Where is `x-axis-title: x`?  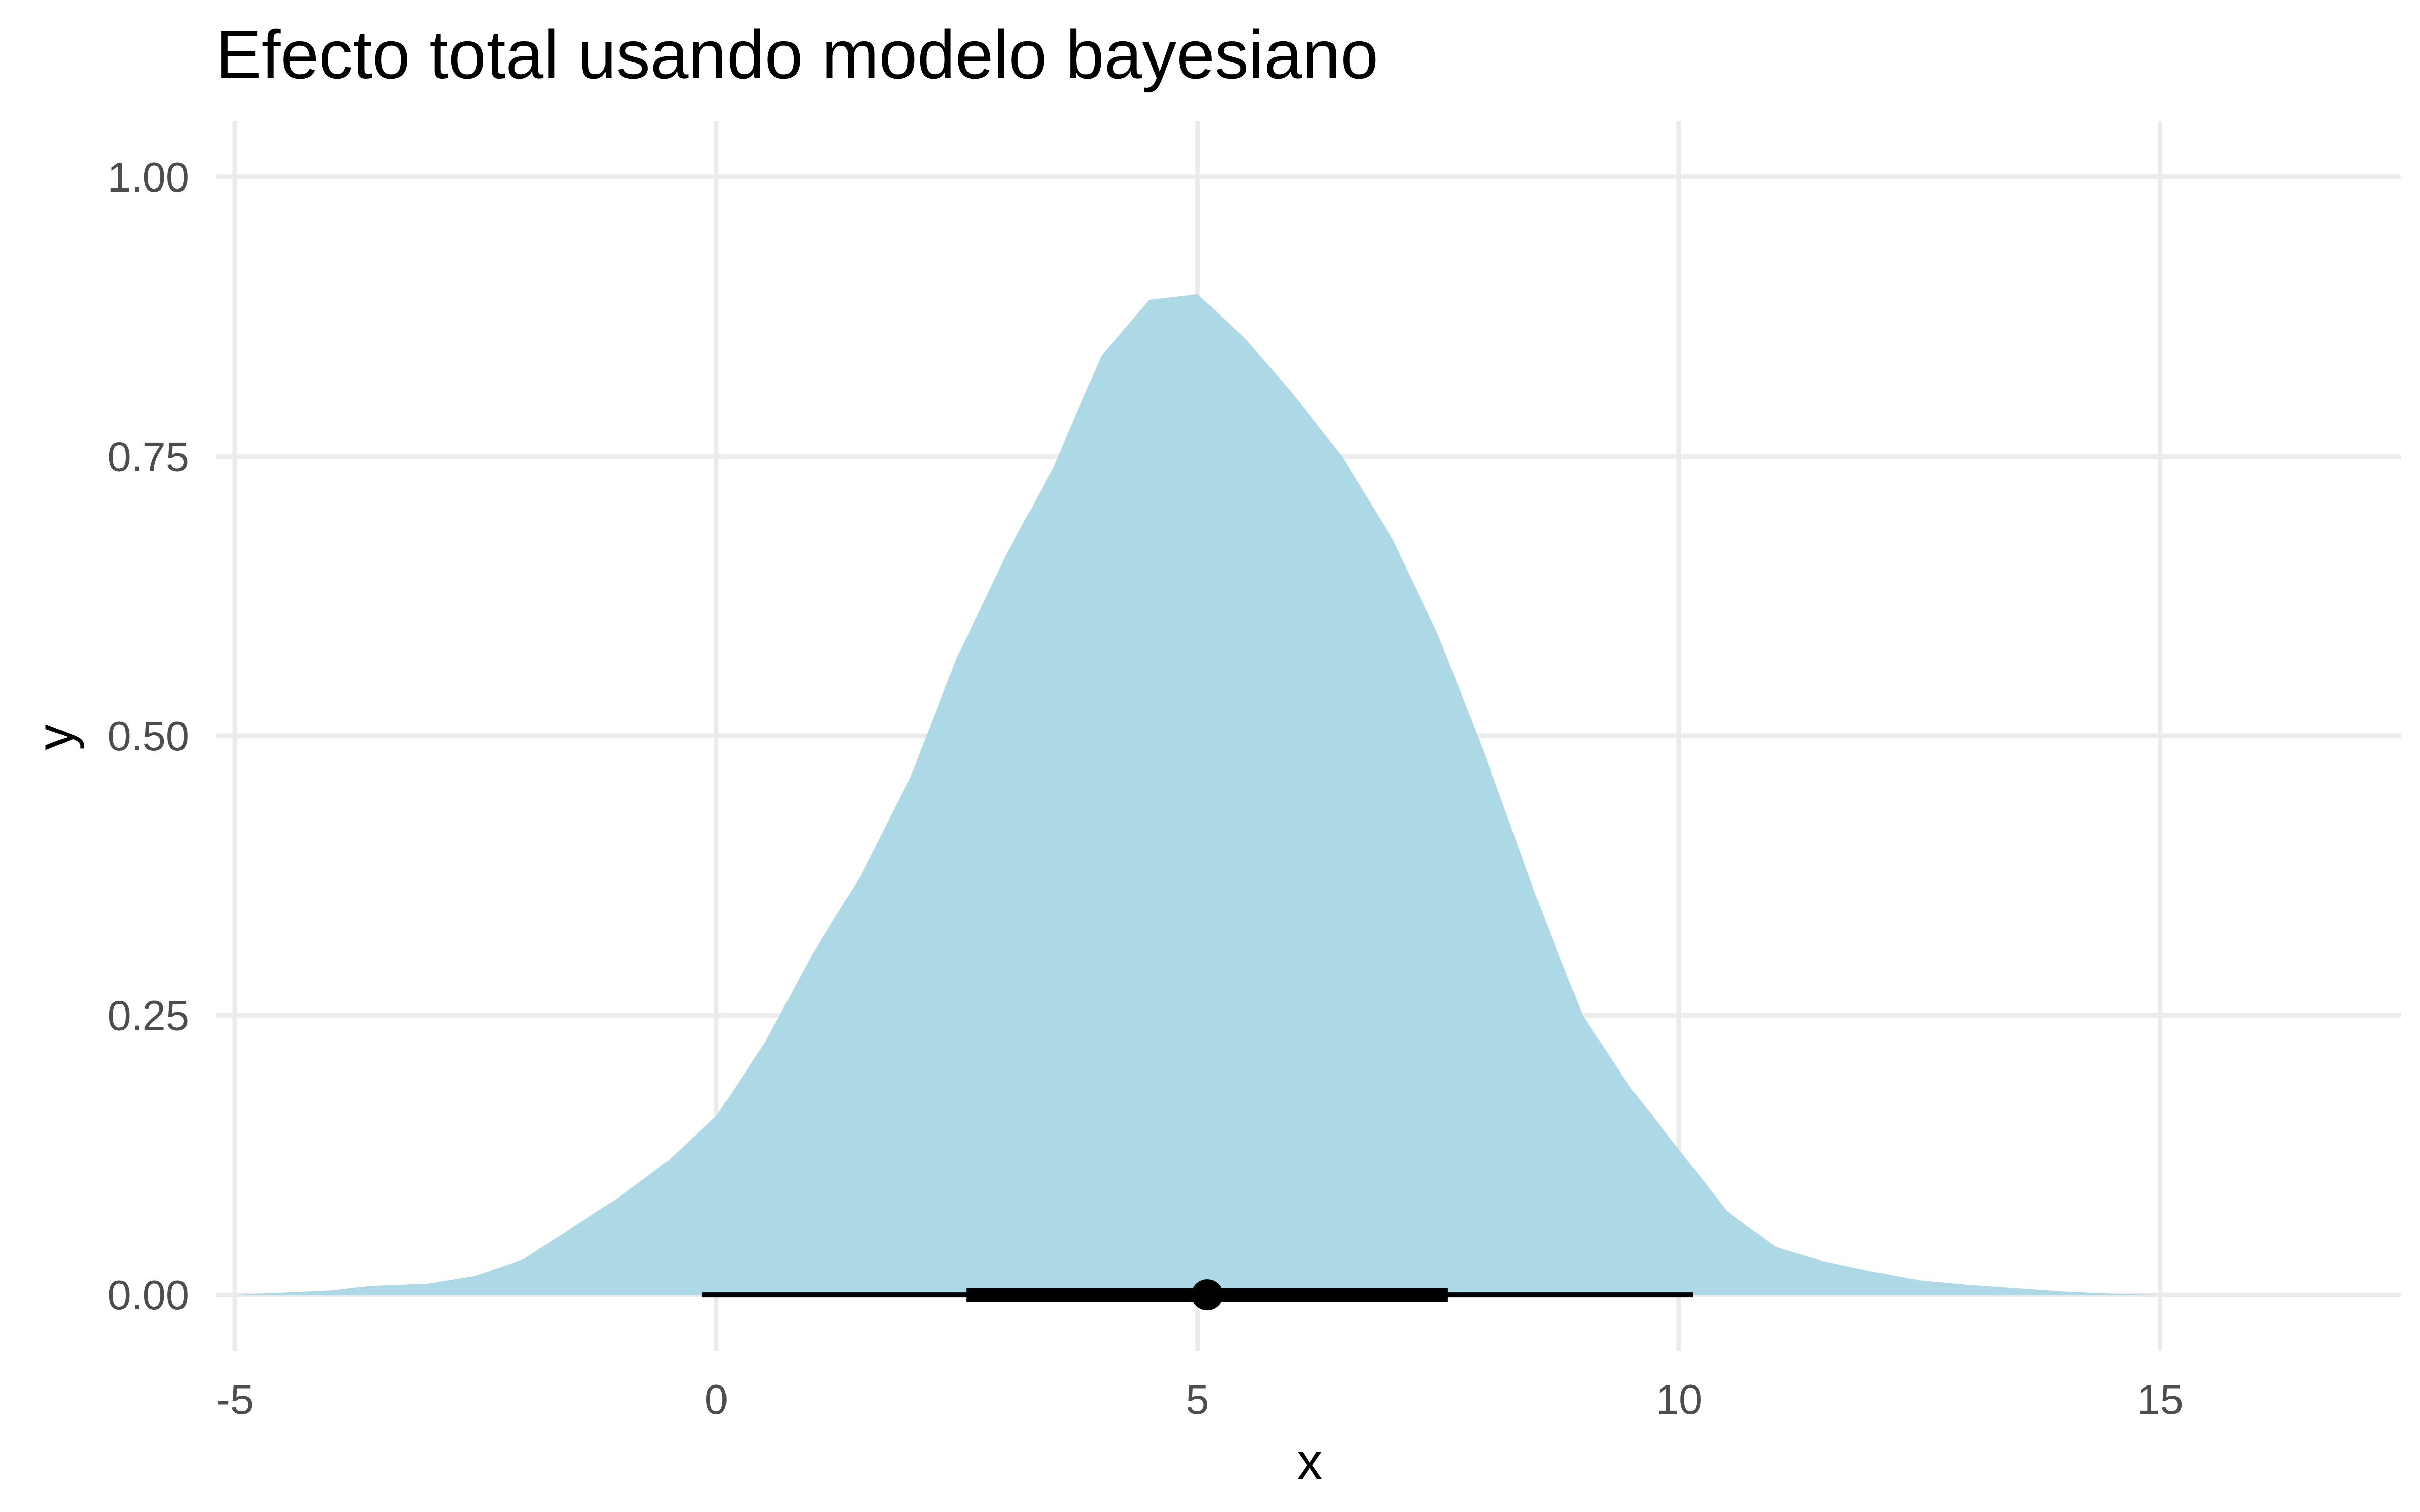
x-axis-title: x is located at coordinates (1310, 1461).